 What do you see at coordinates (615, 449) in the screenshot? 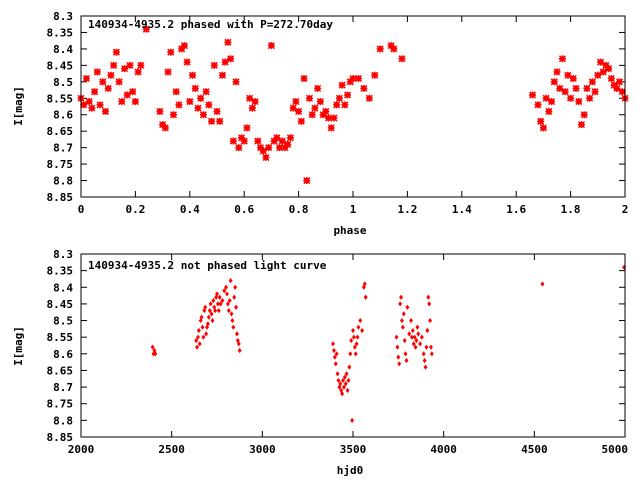
I see `unphased-x-tick-label: 5000` at bounding box center [615, 449].